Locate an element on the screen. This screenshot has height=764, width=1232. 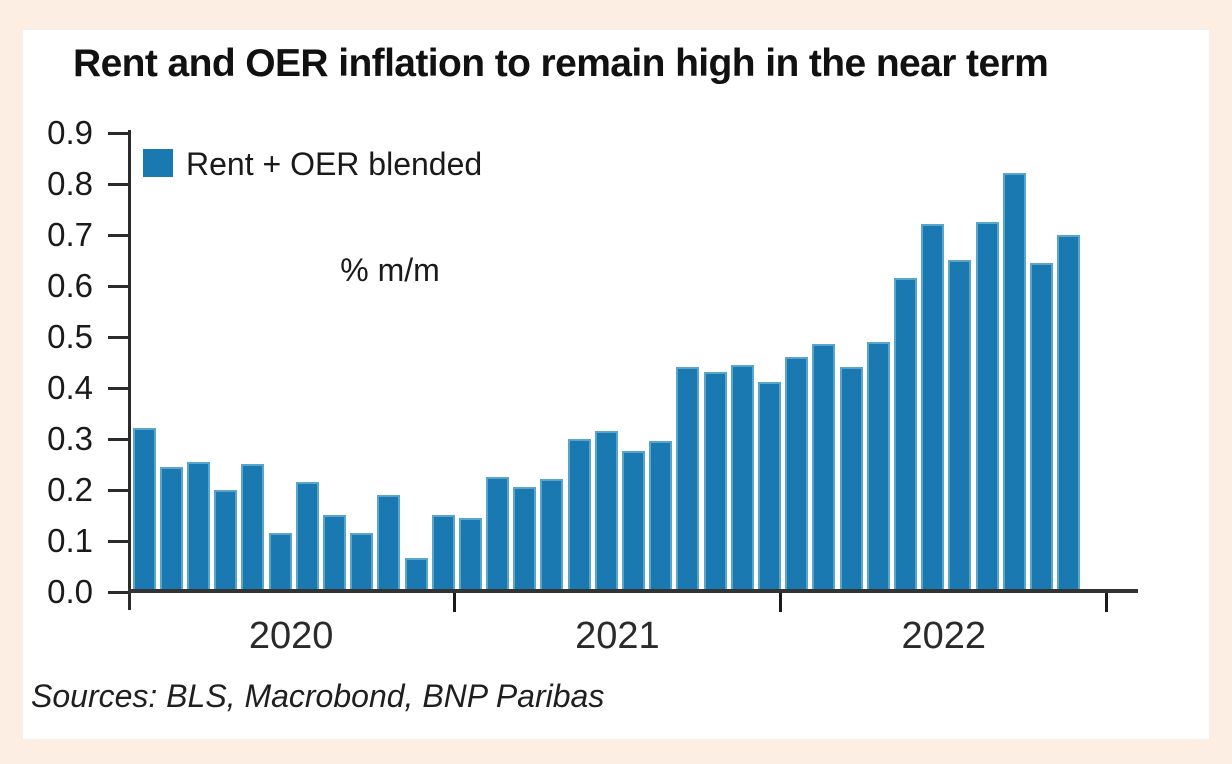
y-axis-line is located at coordinates (129, 370).